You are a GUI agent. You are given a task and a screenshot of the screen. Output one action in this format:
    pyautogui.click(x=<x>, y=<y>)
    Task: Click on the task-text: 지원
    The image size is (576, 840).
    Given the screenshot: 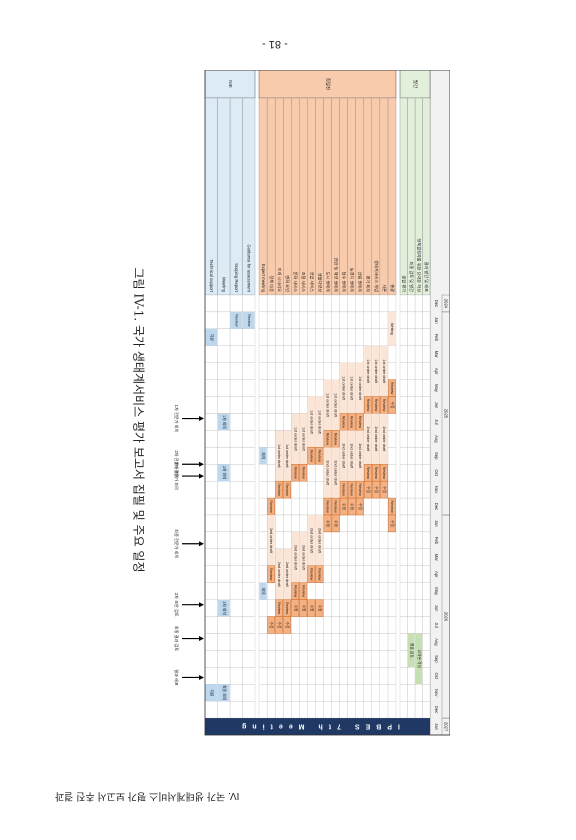 What is the action you would take?
    pyautogui.click(x=211, y=337)
    